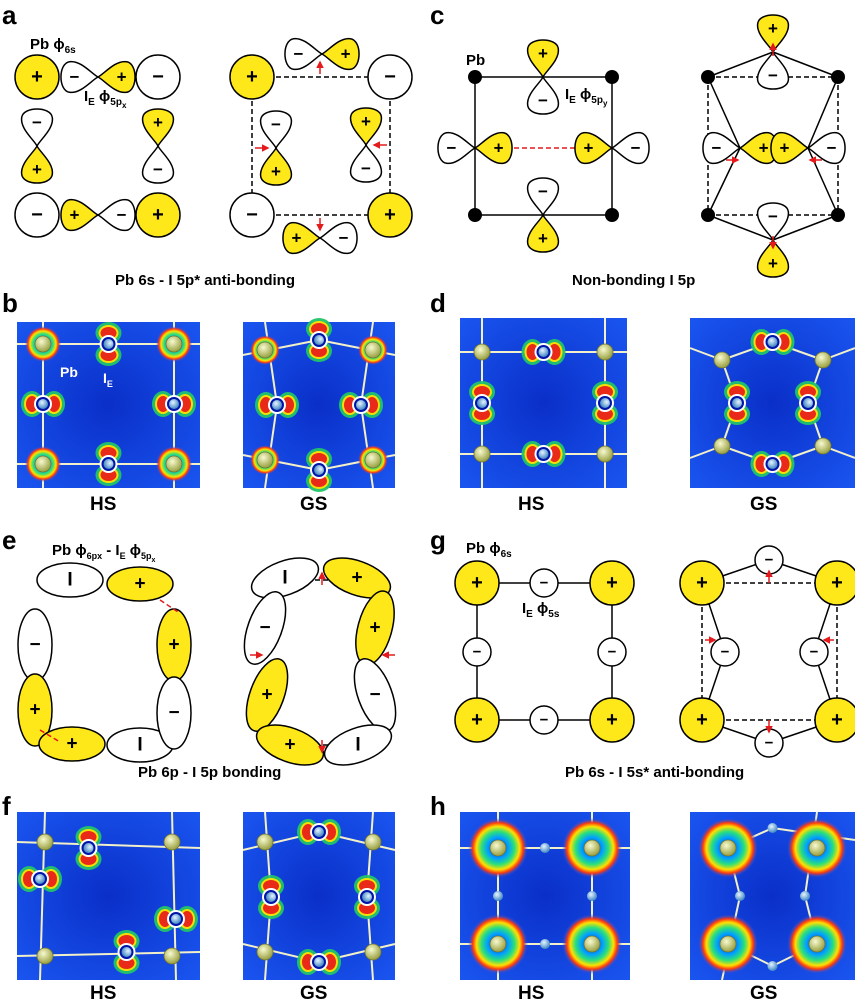 The width and height of the screenshot is (855, 1006). What do you see at coordinates (630, 148) in the screenshot?
I see `c-hs-i-right-lobe2-shape` at bounding box center [630, 148].